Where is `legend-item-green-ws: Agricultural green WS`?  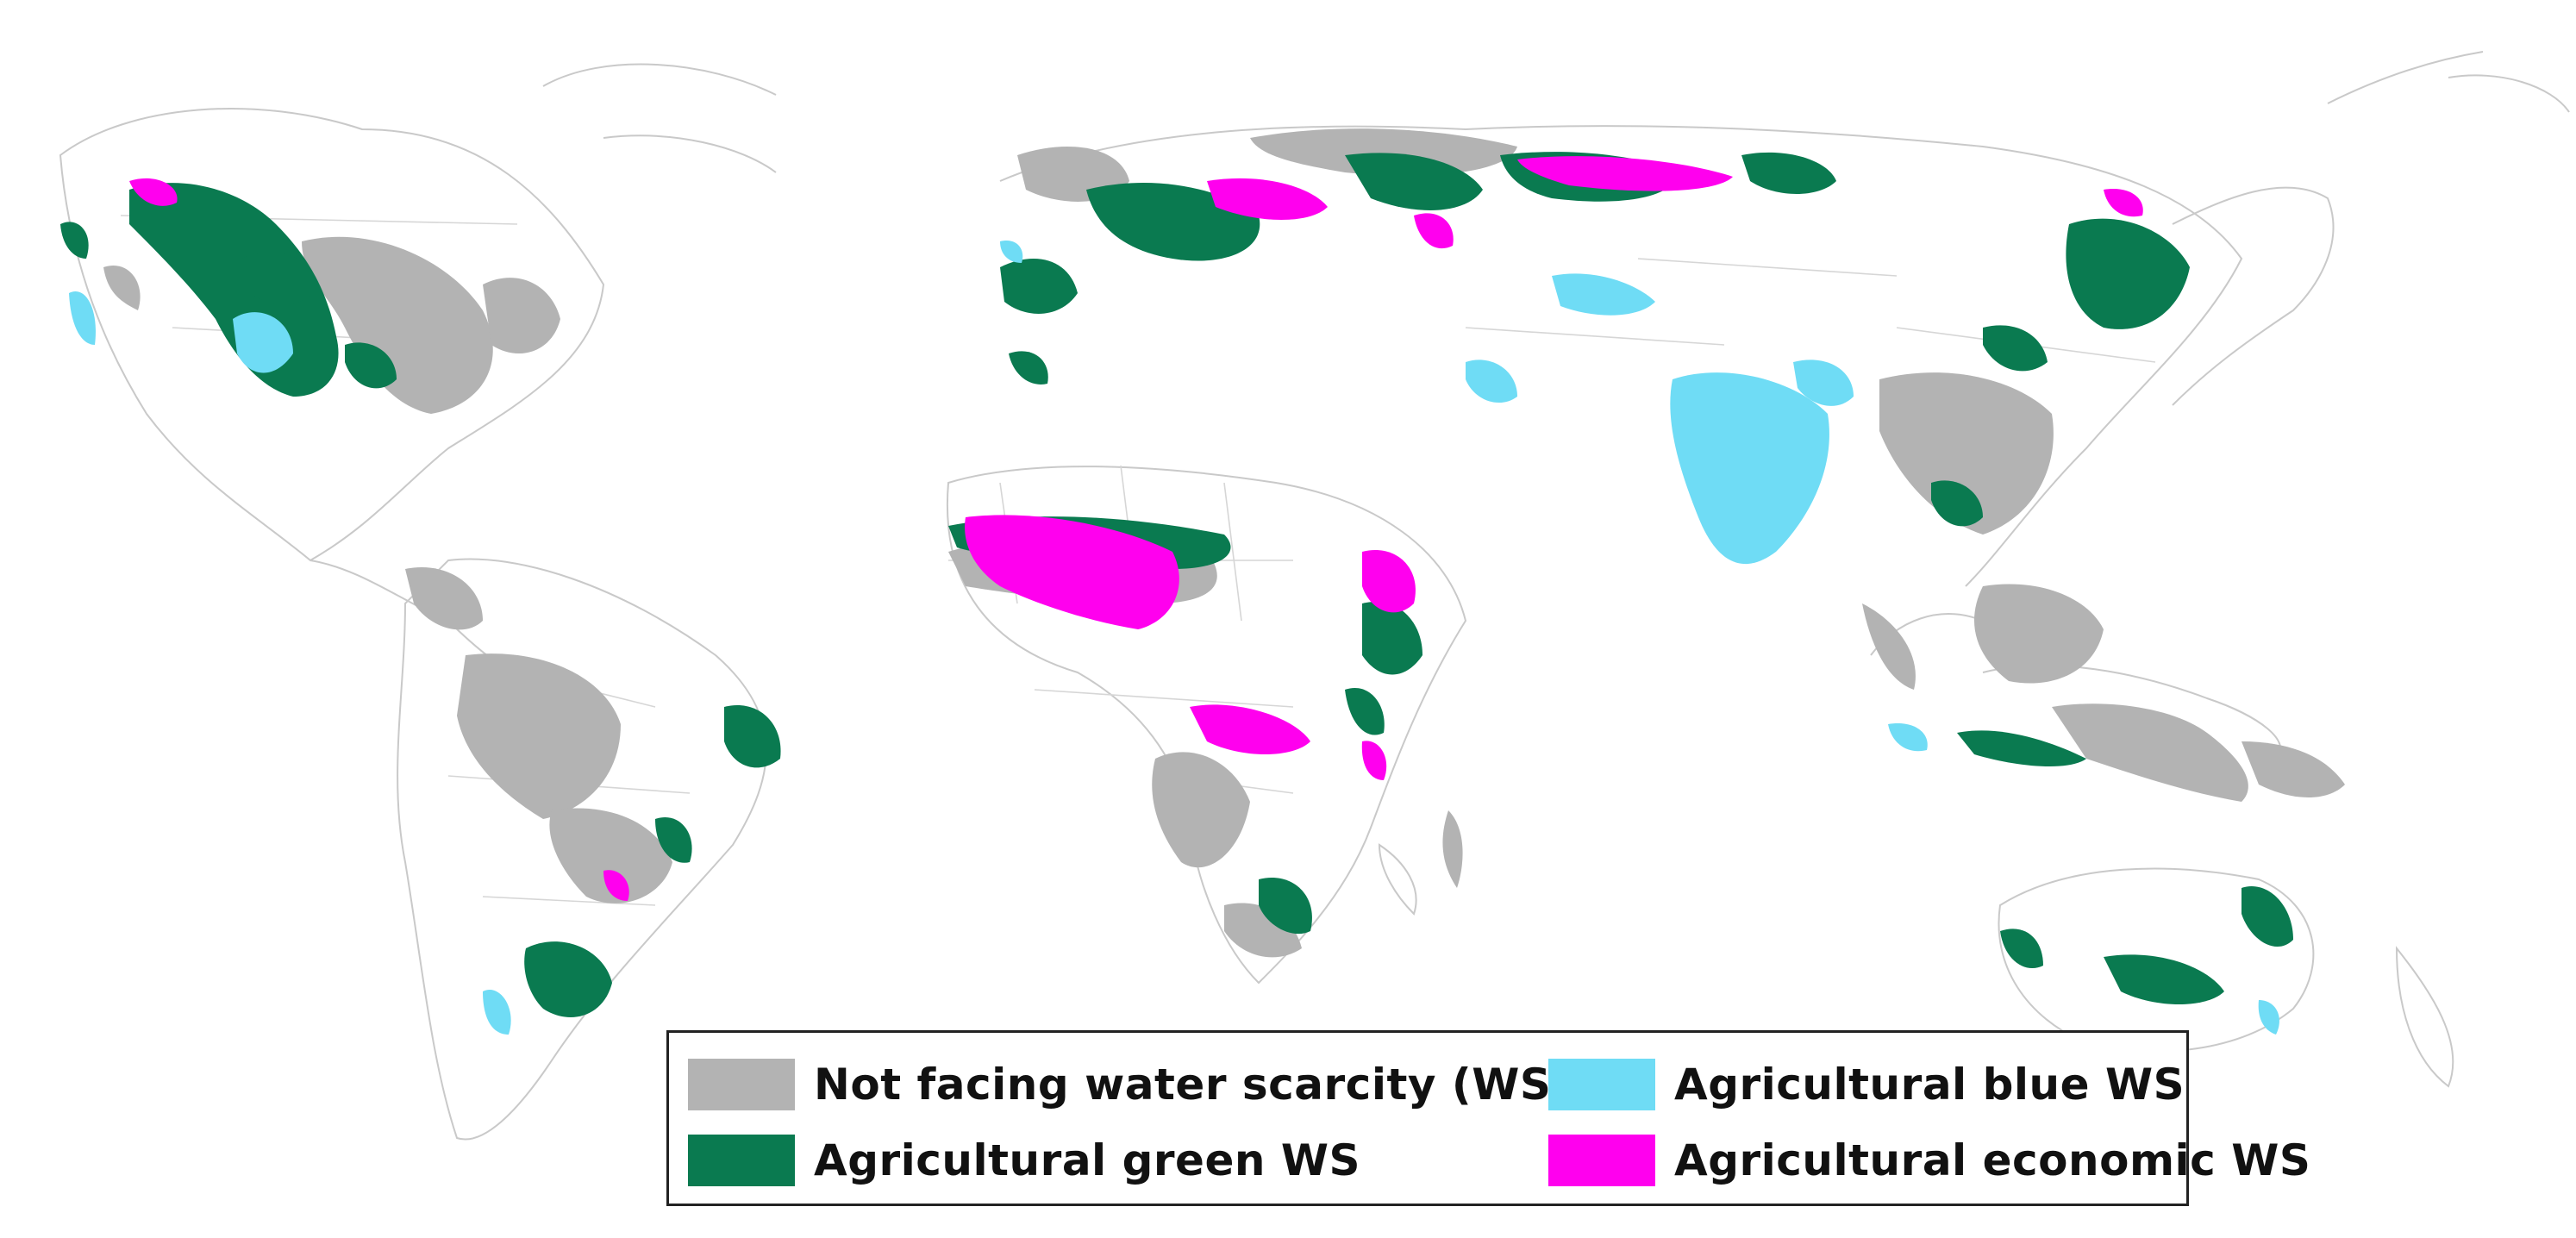
legend-item-green-ws: Agricultural green WS is located at coordinates (1024, 1161).